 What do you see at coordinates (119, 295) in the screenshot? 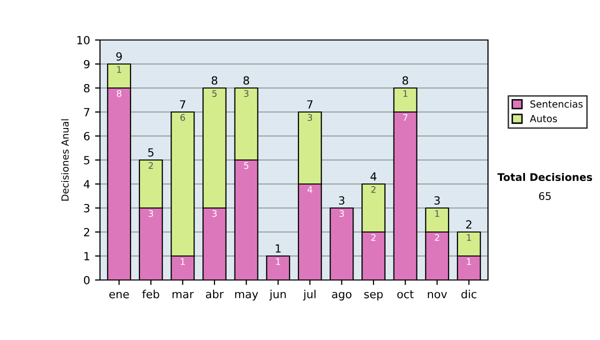
I see `x-tick-label: ene` at bounding box center [119, 295].